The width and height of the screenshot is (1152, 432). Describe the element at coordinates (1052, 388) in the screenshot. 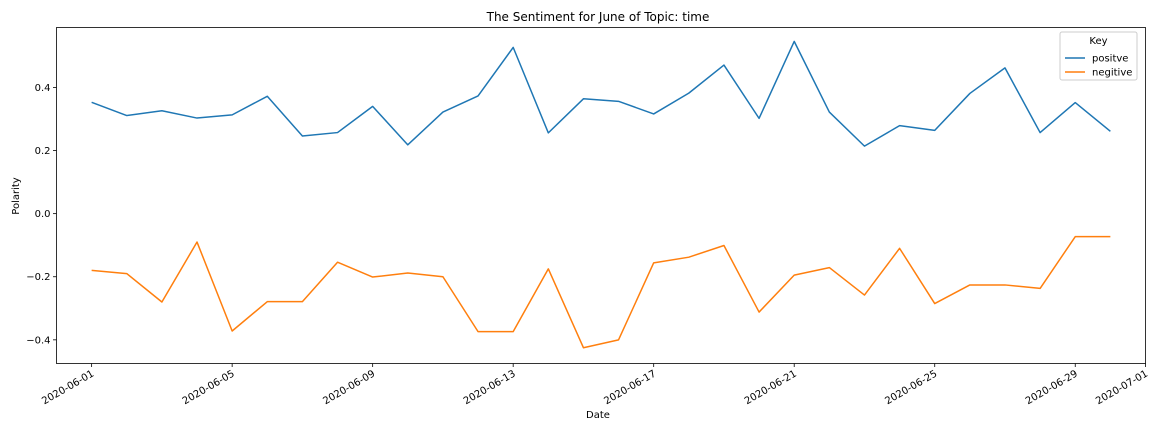

I see `x-tick-label: 2020-06-29` at that location.